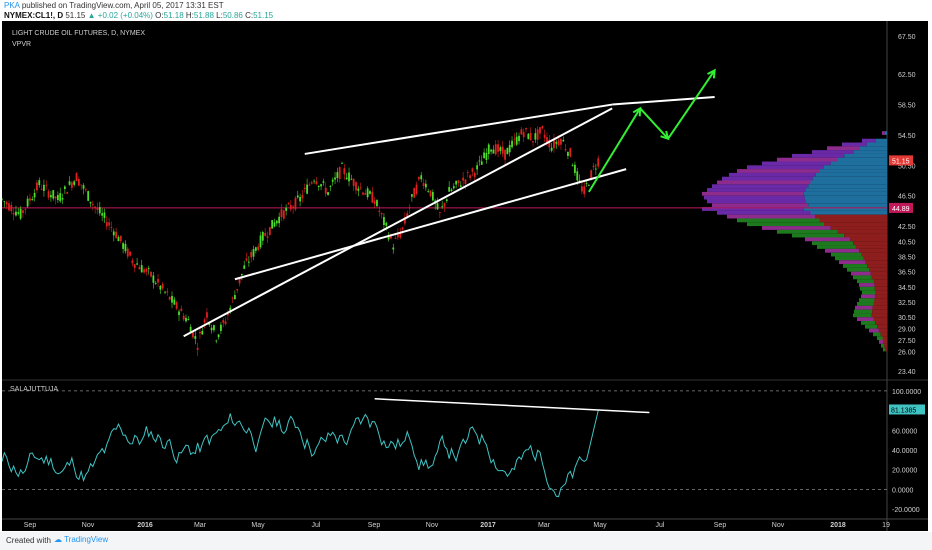 Image resolution: width=932 pixels, height=550 pixels. I want to click on price-tick-label: 26.00, so click(907, 352).